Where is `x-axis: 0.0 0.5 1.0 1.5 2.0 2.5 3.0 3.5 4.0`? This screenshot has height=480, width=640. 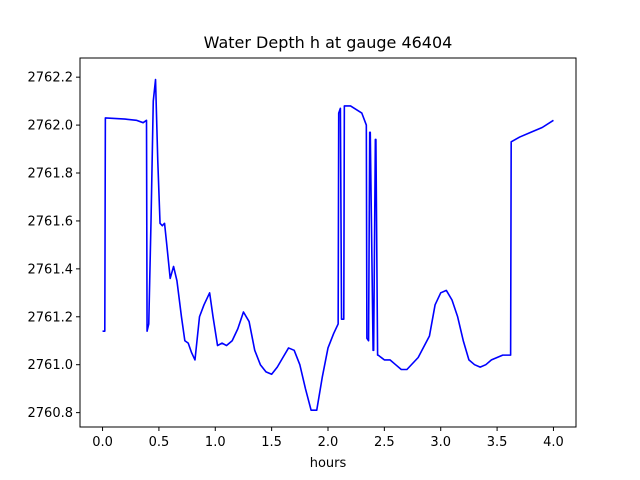
x-axis: 0.0 0.5 1.0 1.5 2.0 2.5 3.0 3.5 4.0 is located at coordinates (328, 438).